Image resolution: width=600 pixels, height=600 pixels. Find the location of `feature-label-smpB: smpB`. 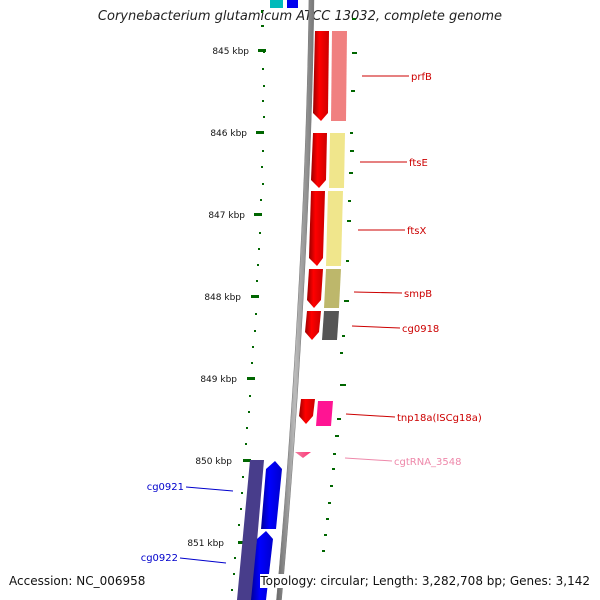

feature-label-smpB: smpB is located at coordinates (418, 294).